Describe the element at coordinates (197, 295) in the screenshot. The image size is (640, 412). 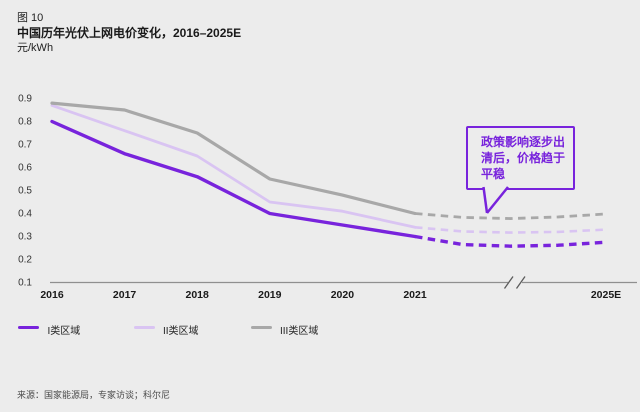
I see `x-tick-label: 2018` at that location.